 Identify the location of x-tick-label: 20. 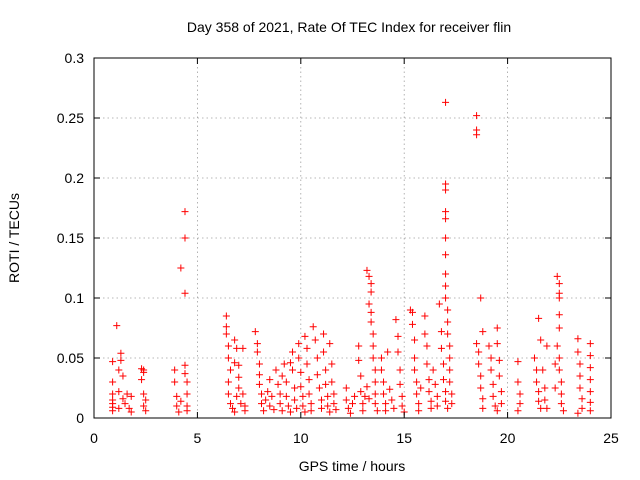
(508, 438).